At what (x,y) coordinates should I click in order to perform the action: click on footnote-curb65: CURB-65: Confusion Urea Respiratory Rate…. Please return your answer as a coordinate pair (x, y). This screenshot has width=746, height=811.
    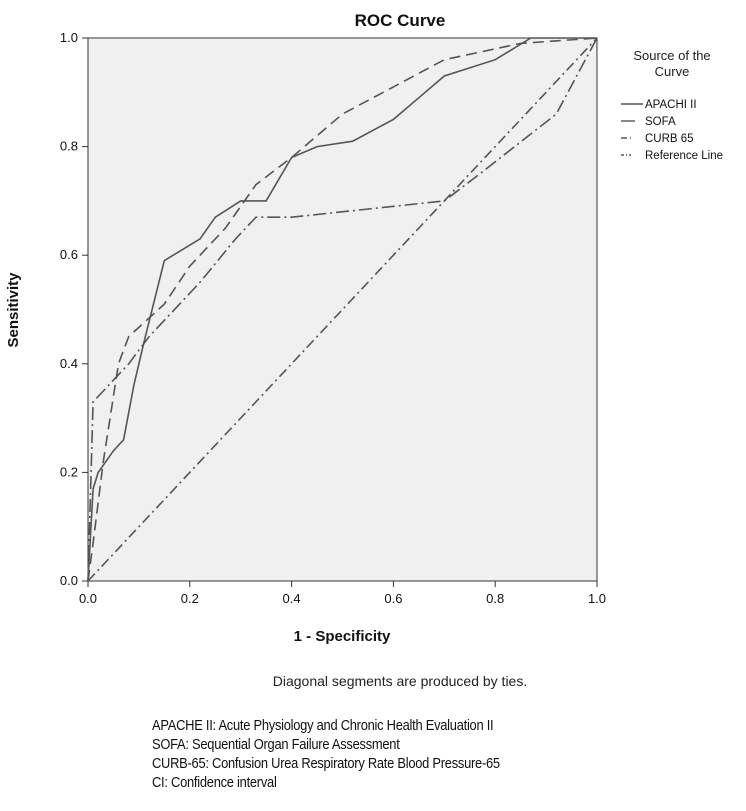
    Looking at the image, I should click on (326, 763).